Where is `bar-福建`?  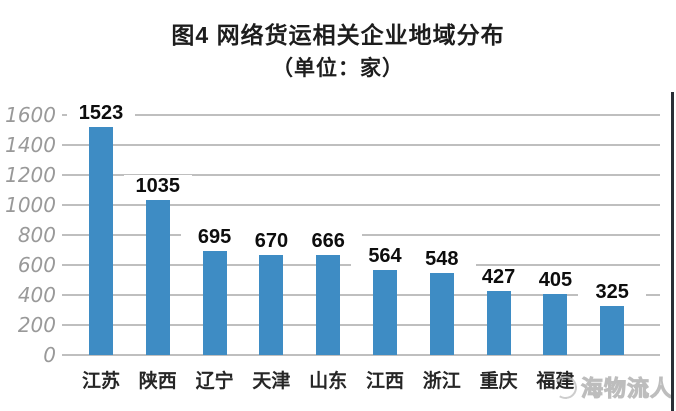 bar-福建 is located at coordinates (555, 324).